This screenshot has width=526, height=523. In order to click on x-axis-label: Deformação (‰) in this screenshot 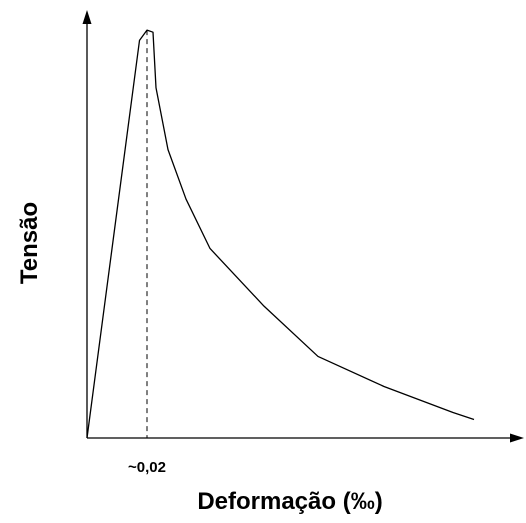, I will do `click(289, 501)`.